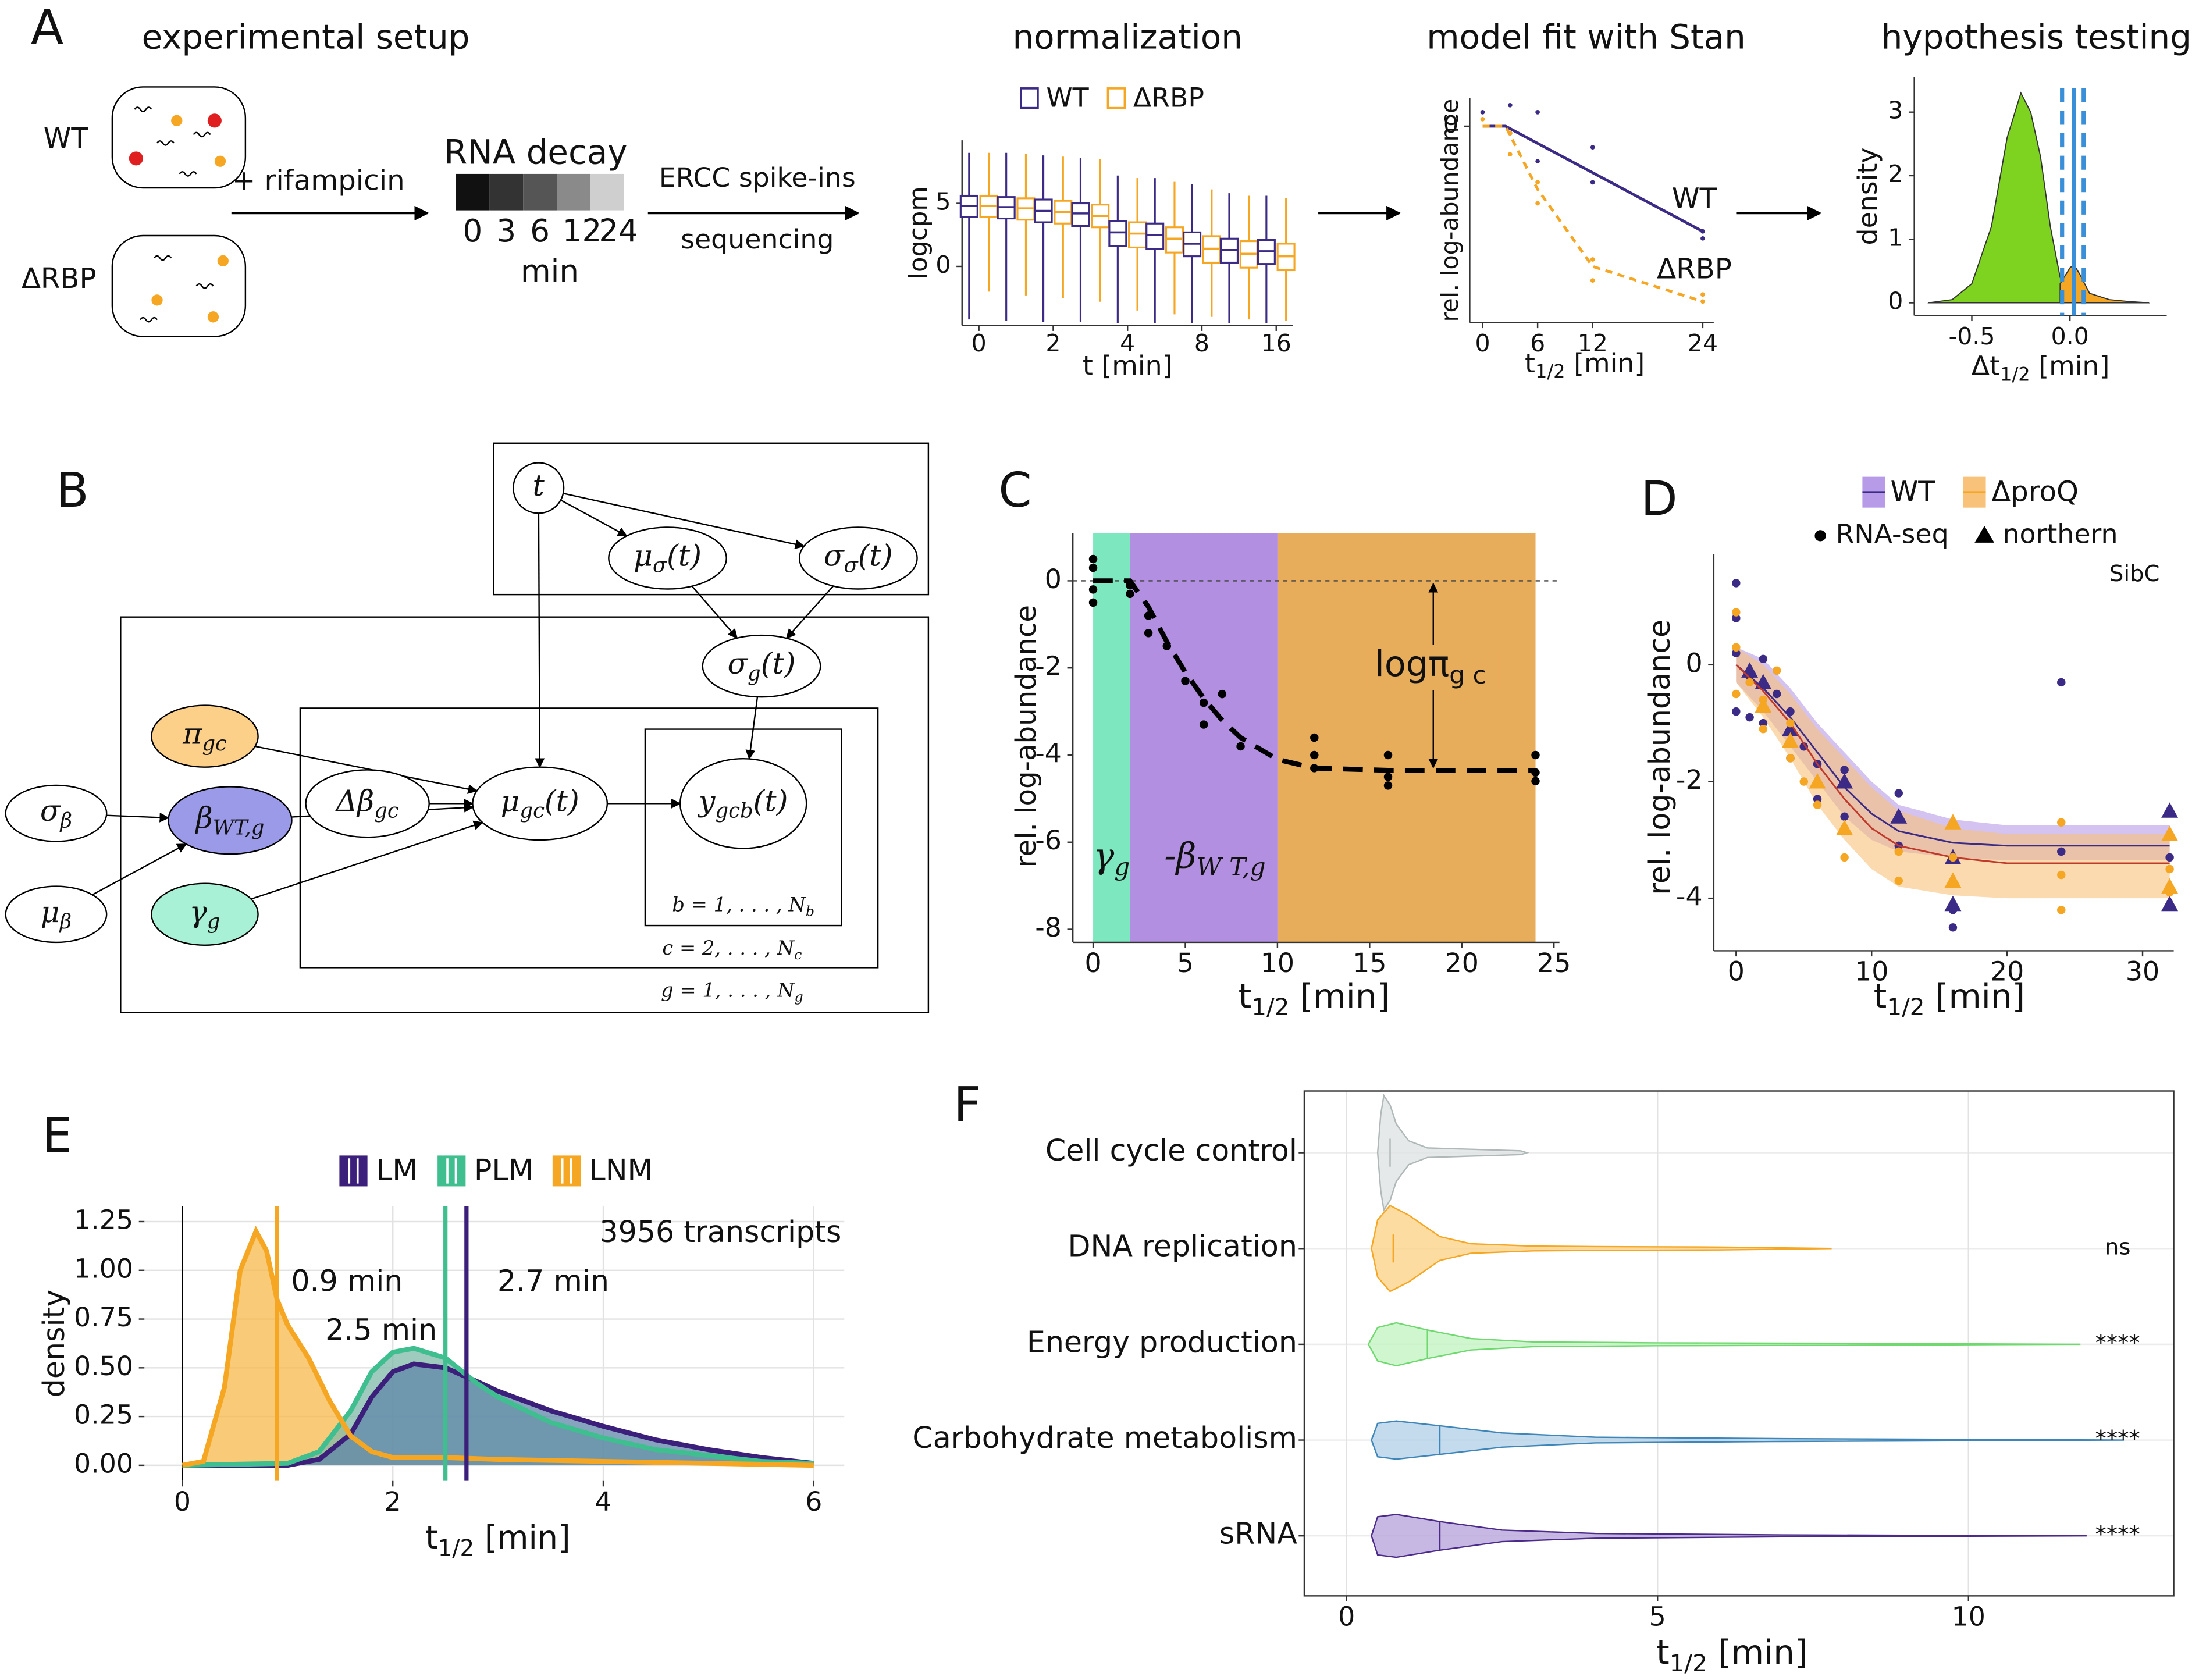  I want to click on frame, so click(1739, 1344).